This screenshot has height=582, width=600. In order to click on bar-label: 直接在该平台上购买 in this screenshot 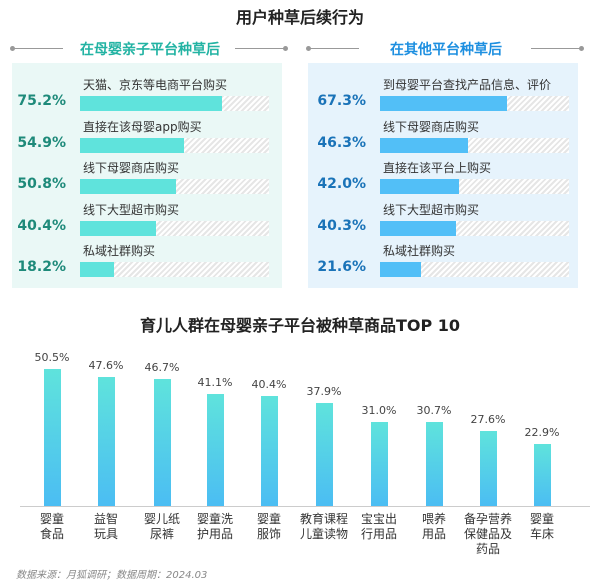, I will do `click(437, 168)`.